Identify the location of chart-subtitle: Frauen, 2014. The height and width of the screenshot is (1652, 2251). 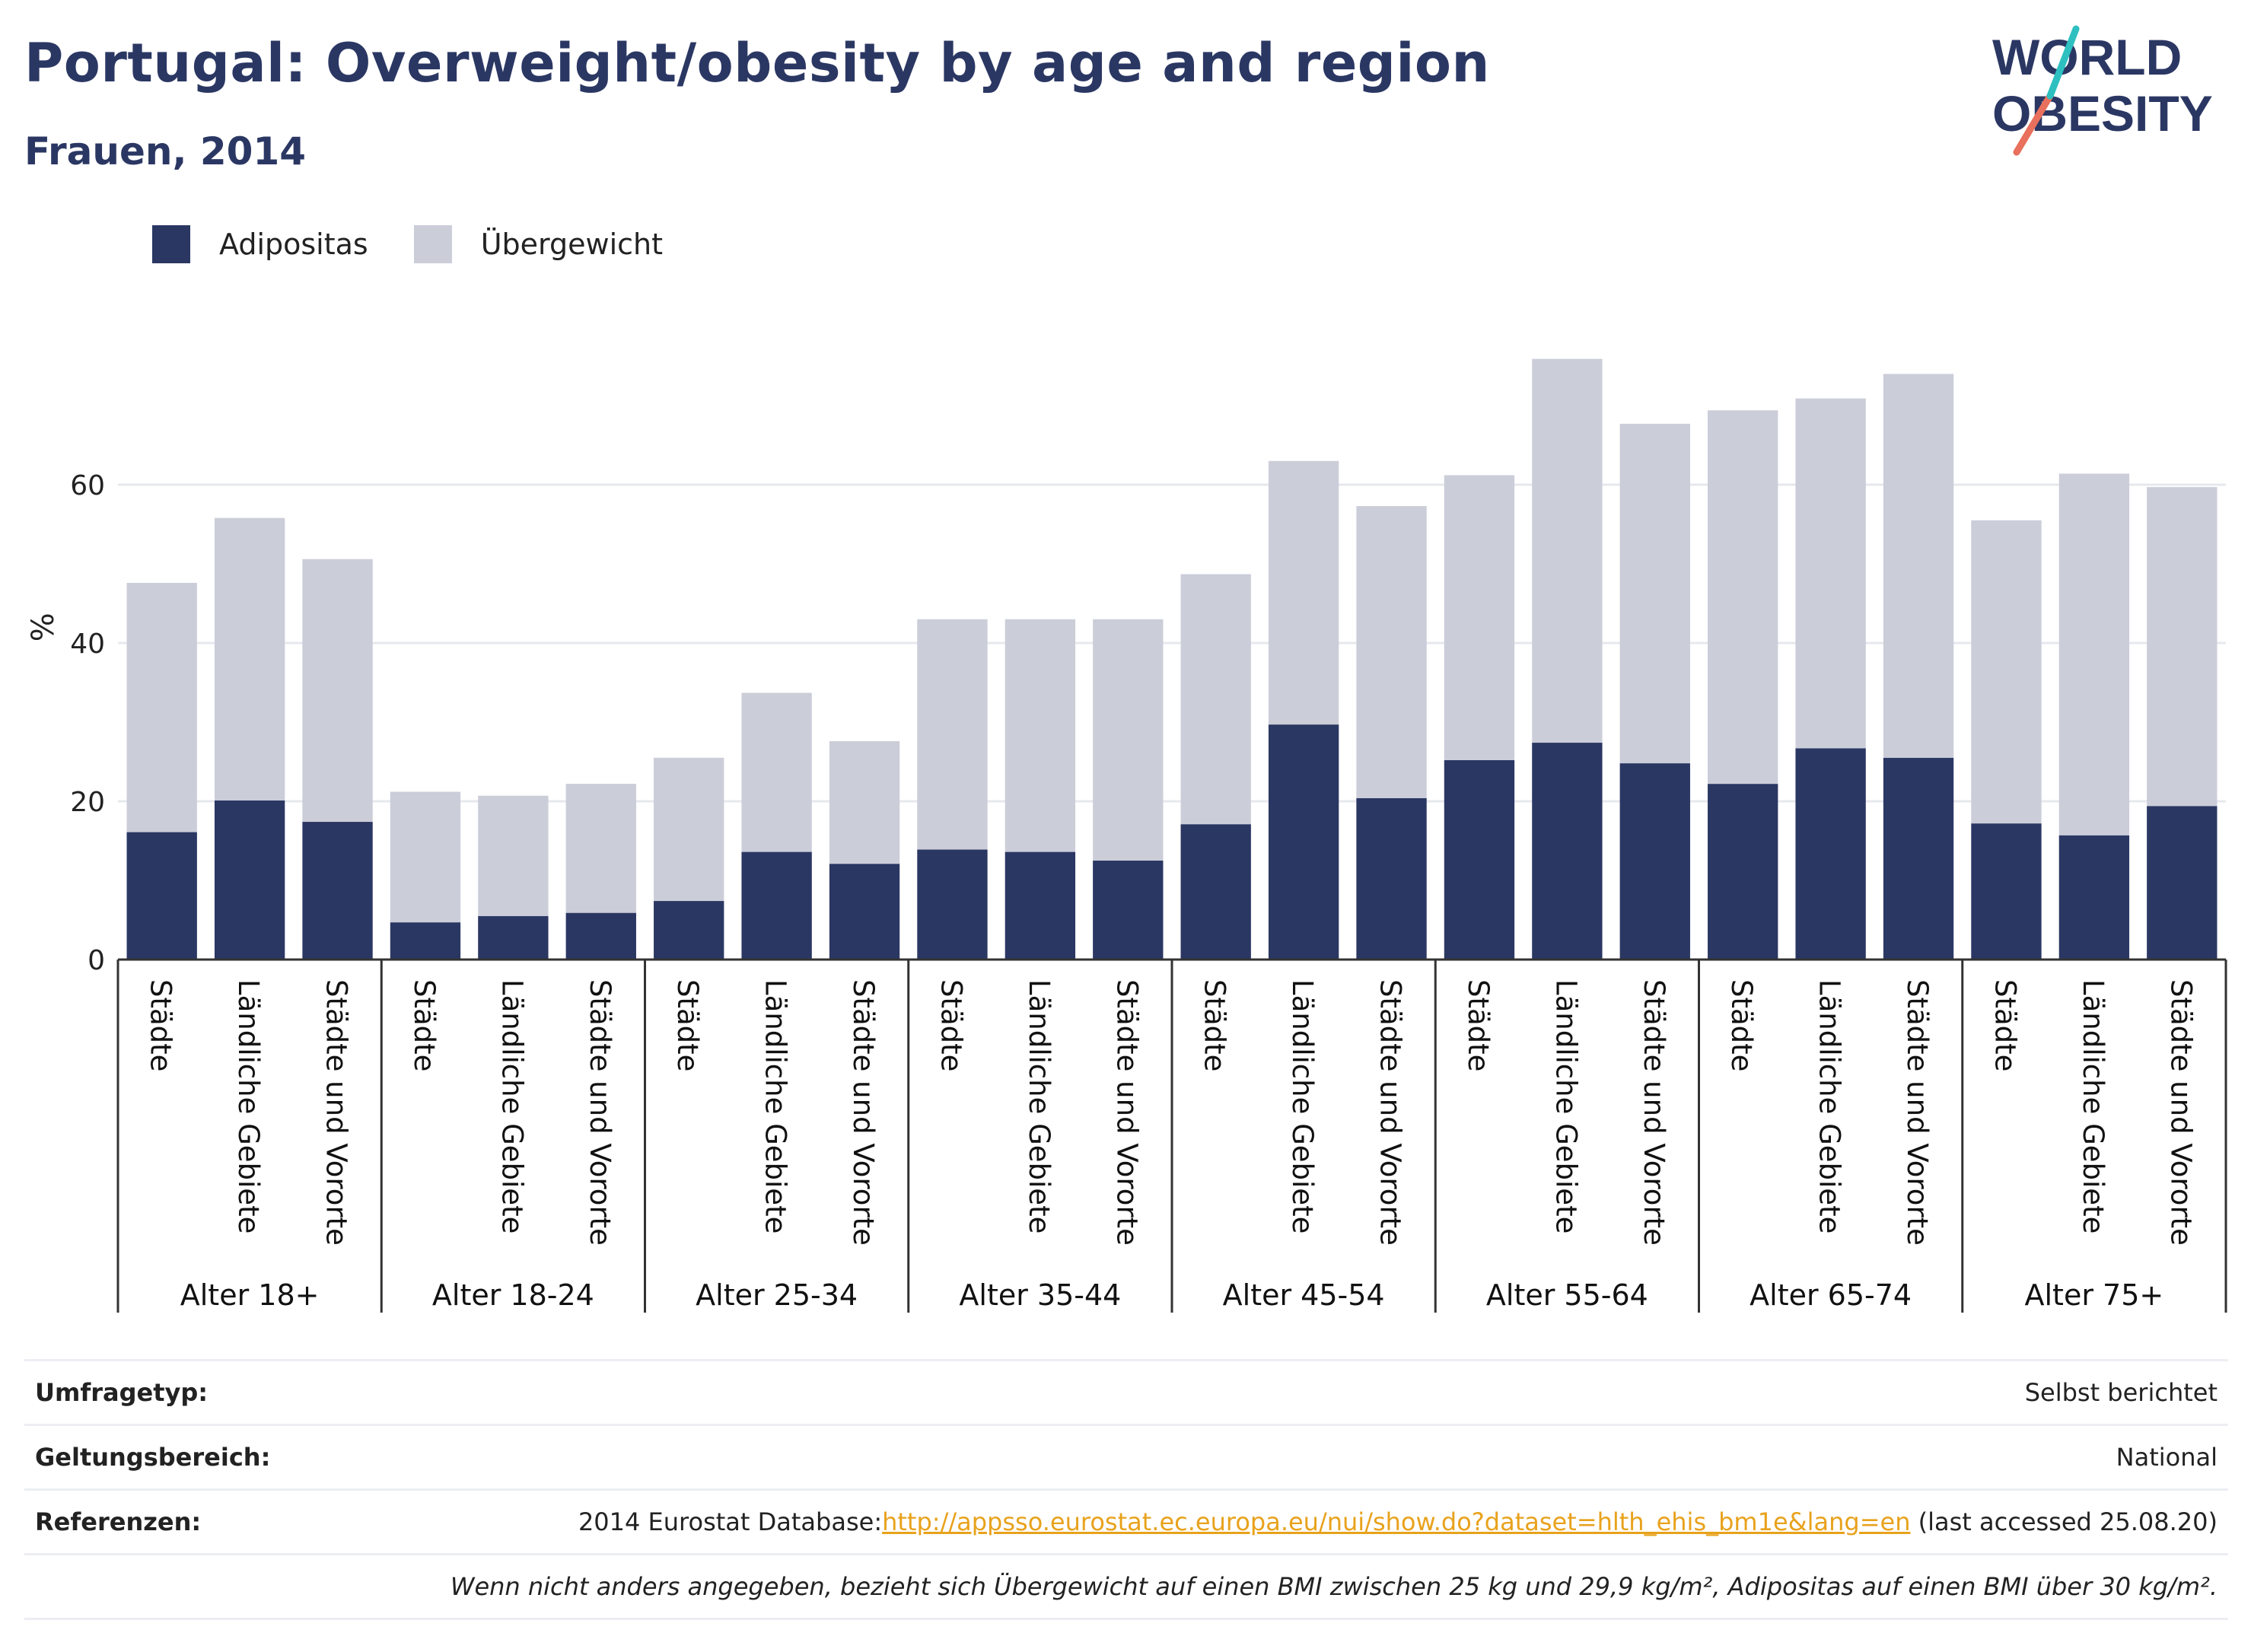
(165, 151).